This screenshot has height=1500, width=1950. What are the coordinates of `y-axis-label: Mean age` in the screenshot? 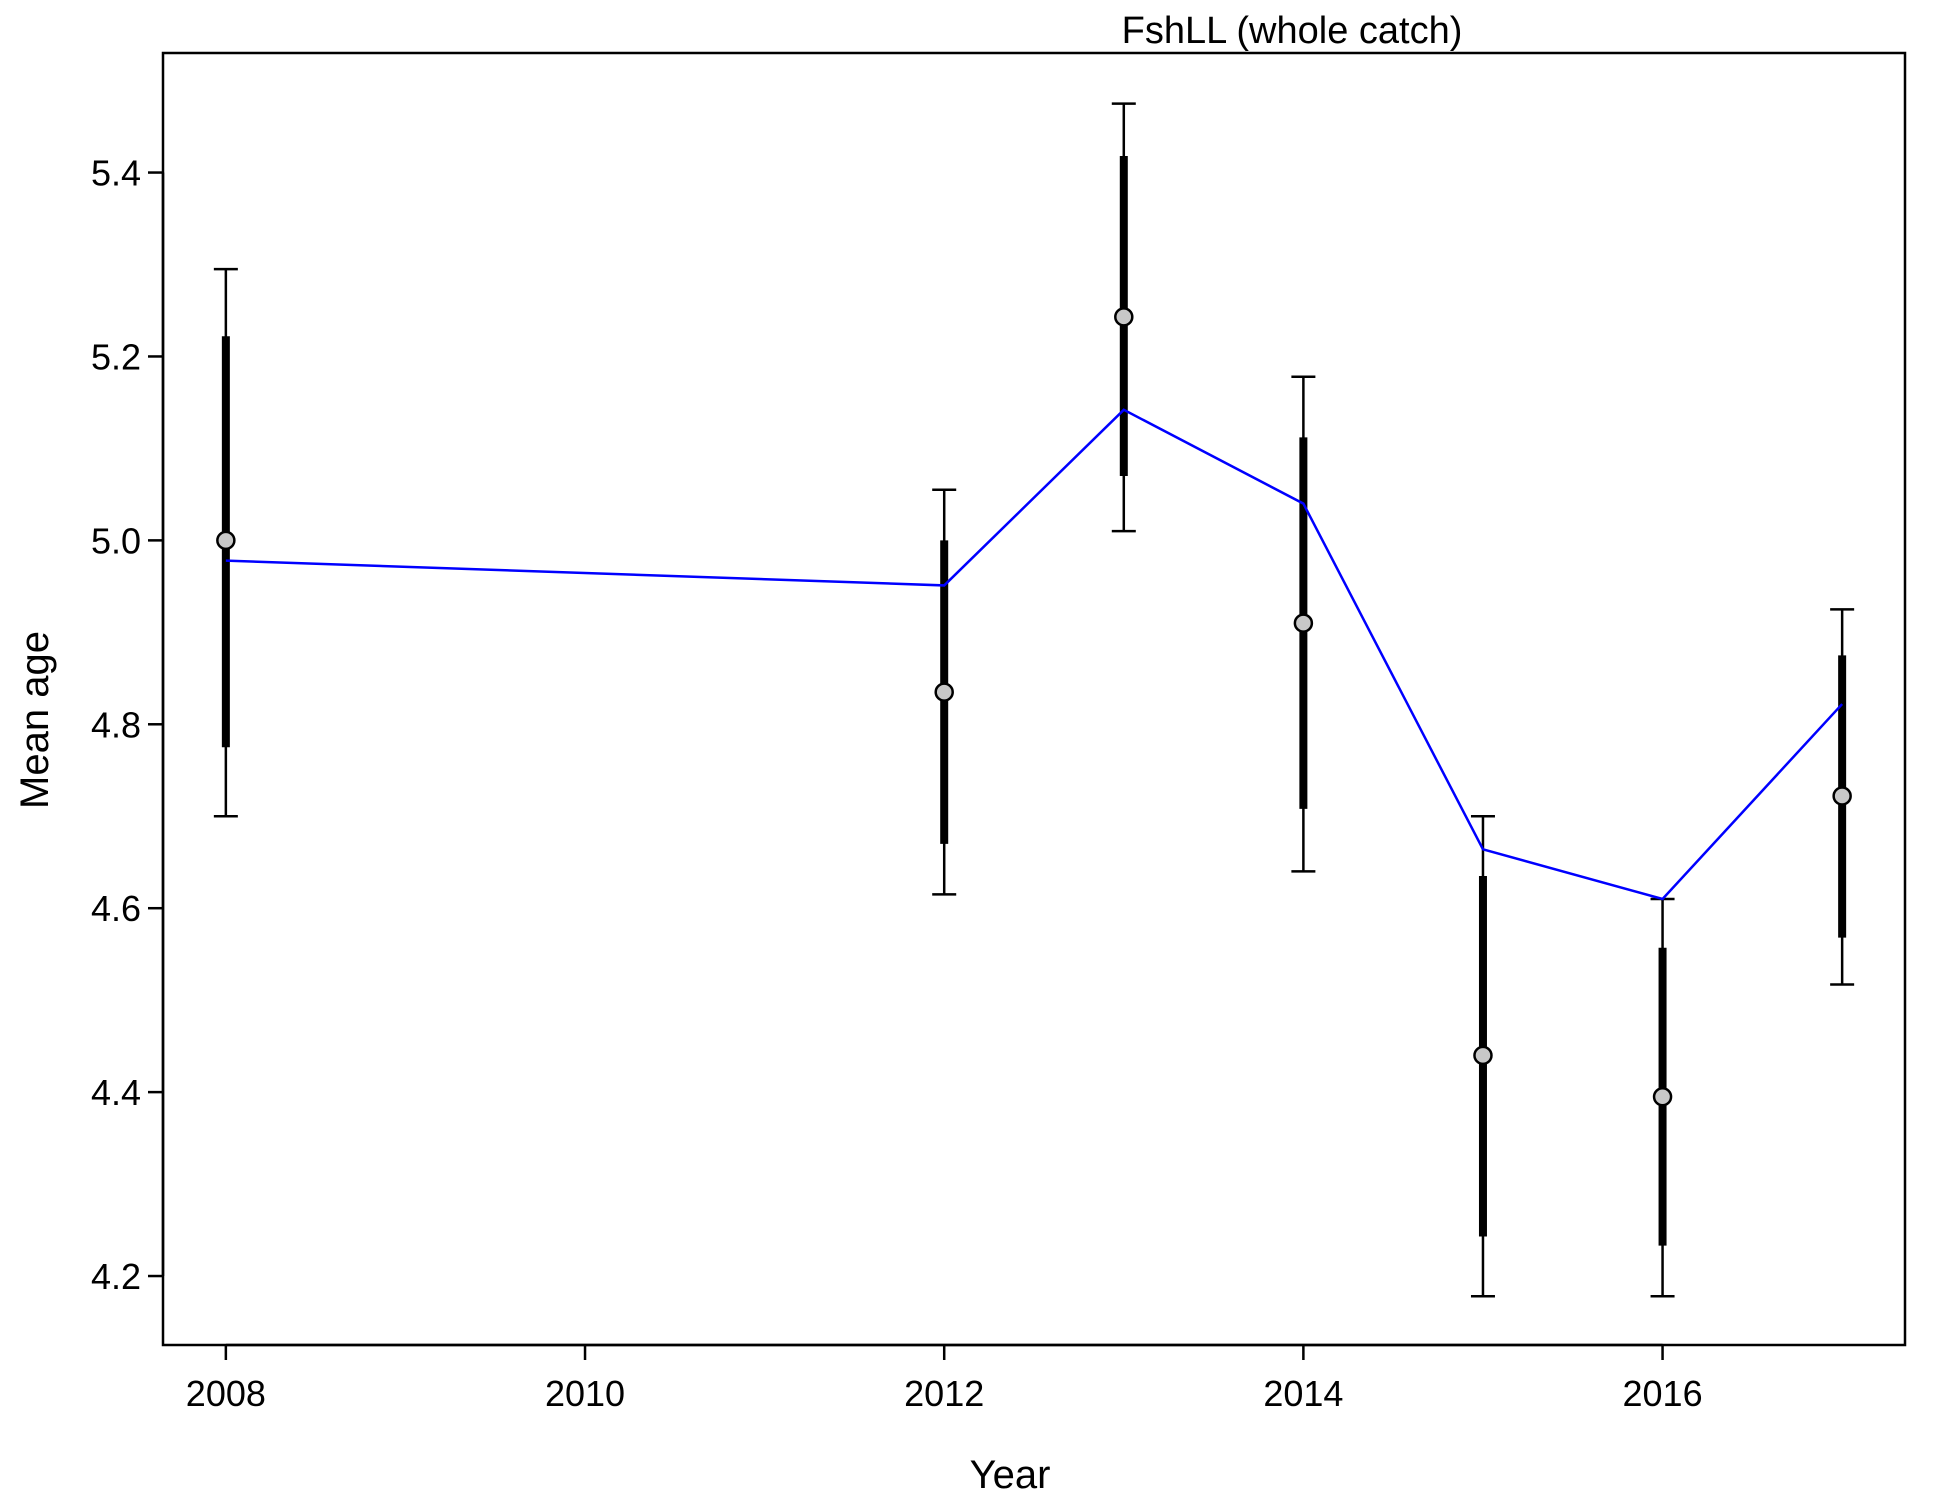 It's located at (35, 720).